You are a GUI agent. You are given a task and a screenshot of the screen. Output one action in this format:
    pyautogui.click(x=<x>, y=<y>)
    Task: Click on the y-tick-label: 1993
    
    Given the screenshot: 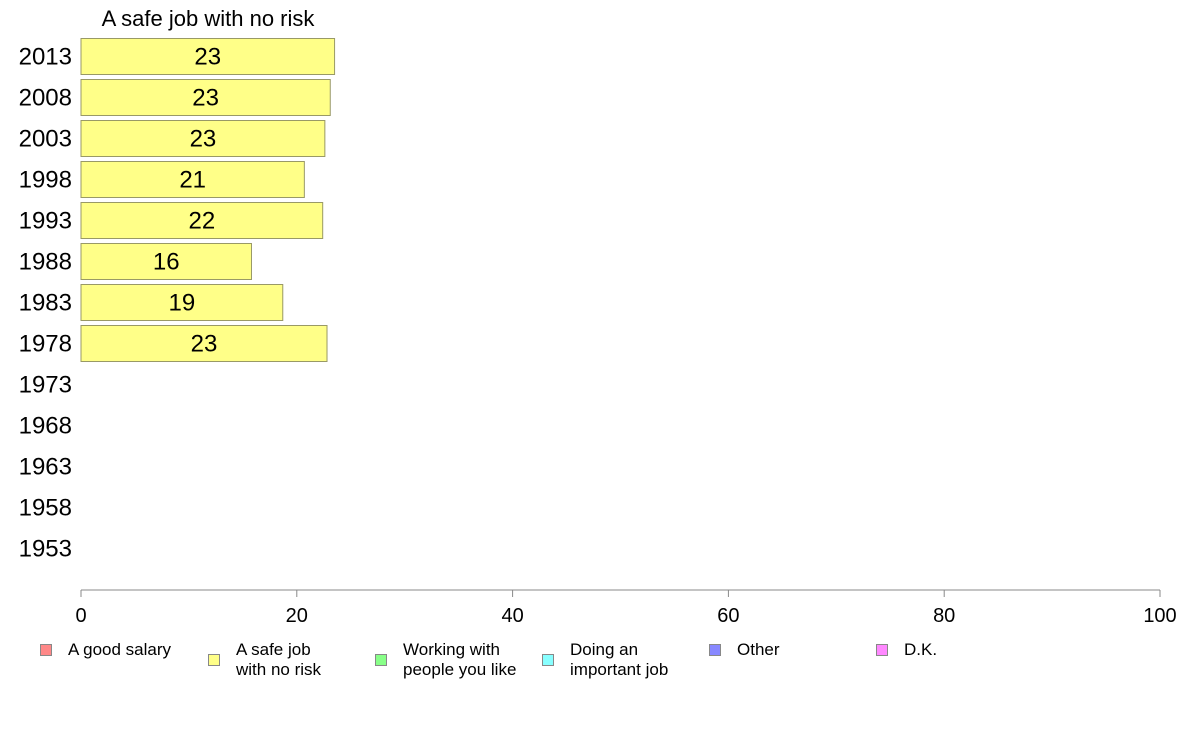 What is the action you would take?
    pyautogui.click(x=45, y=221)
    